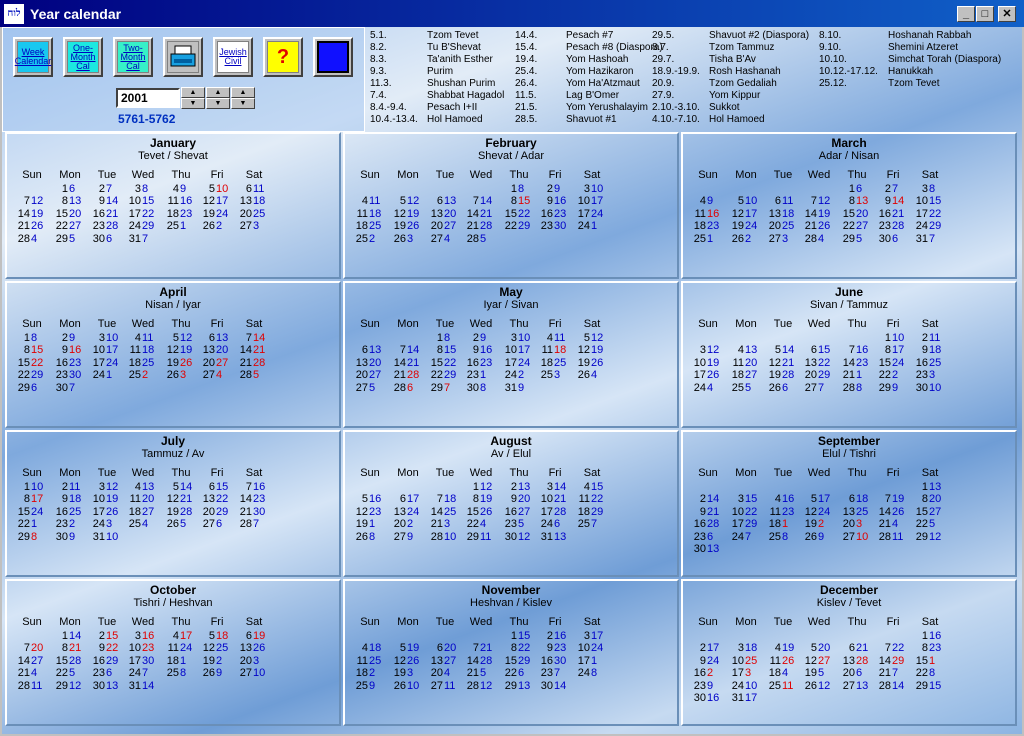 The width and height of the screenshot is (1024, 736). What do you see at coordinates (707, 524) in the screenshot?
I see `day-cell: 16 28` at bounding box center [707, 524].